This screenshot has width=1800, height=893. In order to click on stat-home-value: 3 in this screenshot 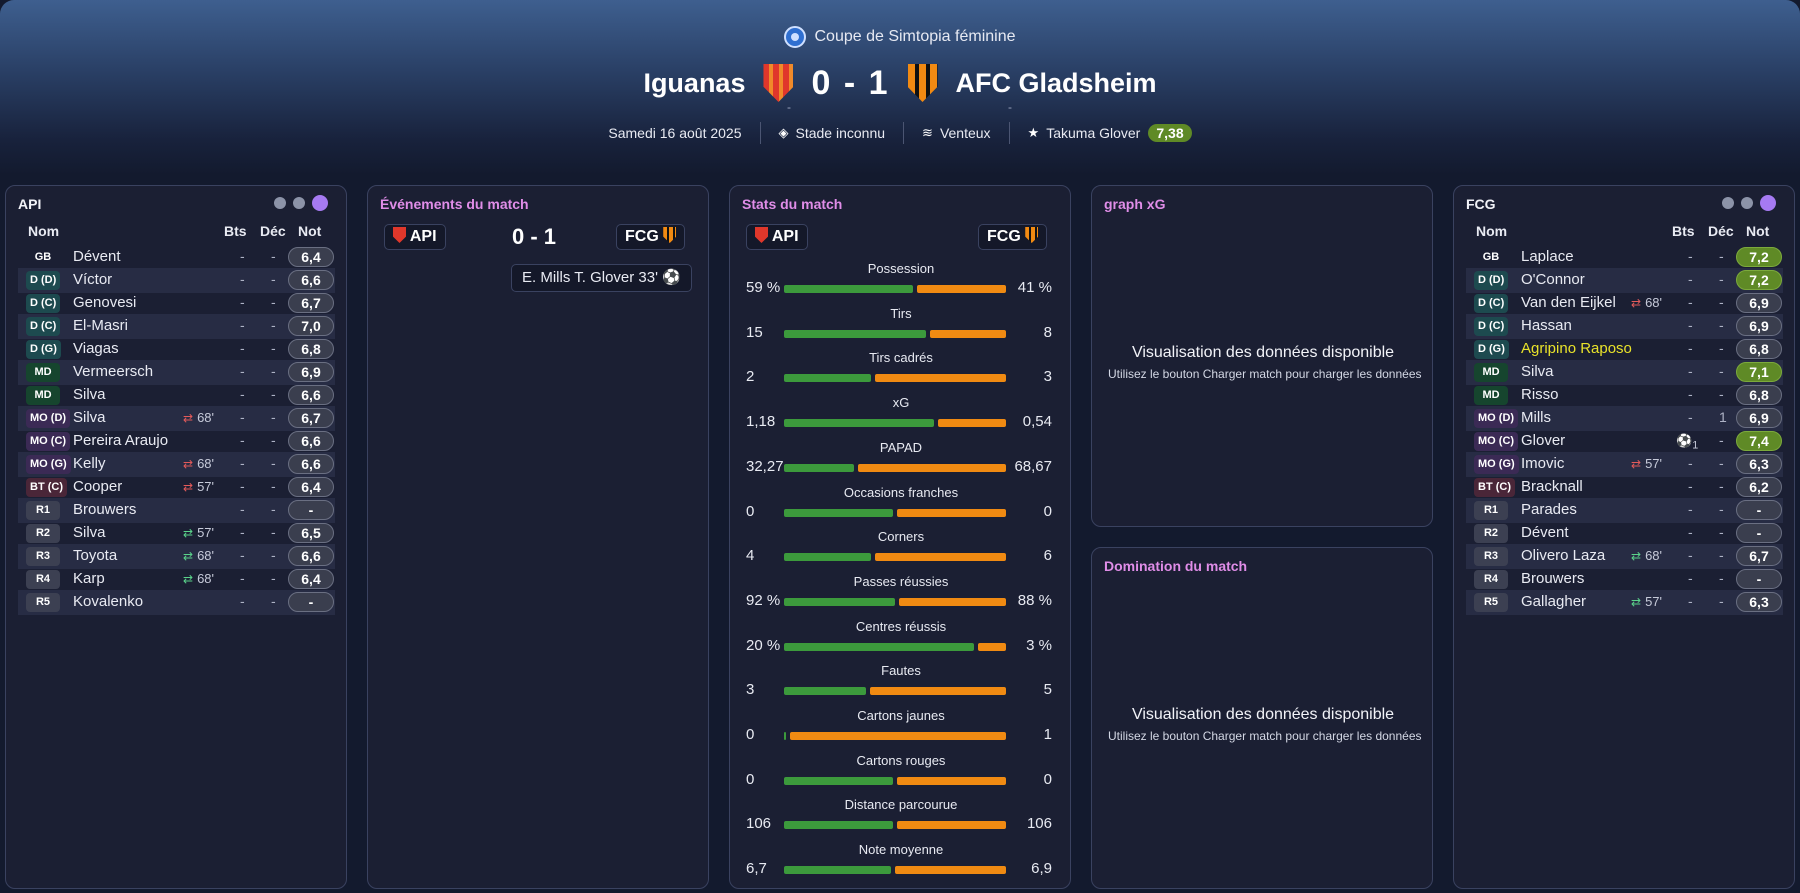, I will do `click(750, 690)`.